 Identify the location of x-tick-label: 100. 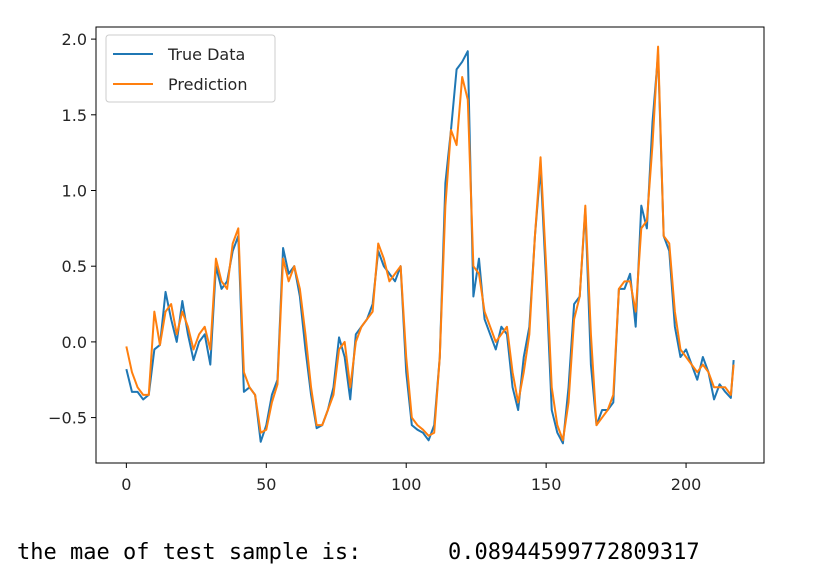
(406, 484).